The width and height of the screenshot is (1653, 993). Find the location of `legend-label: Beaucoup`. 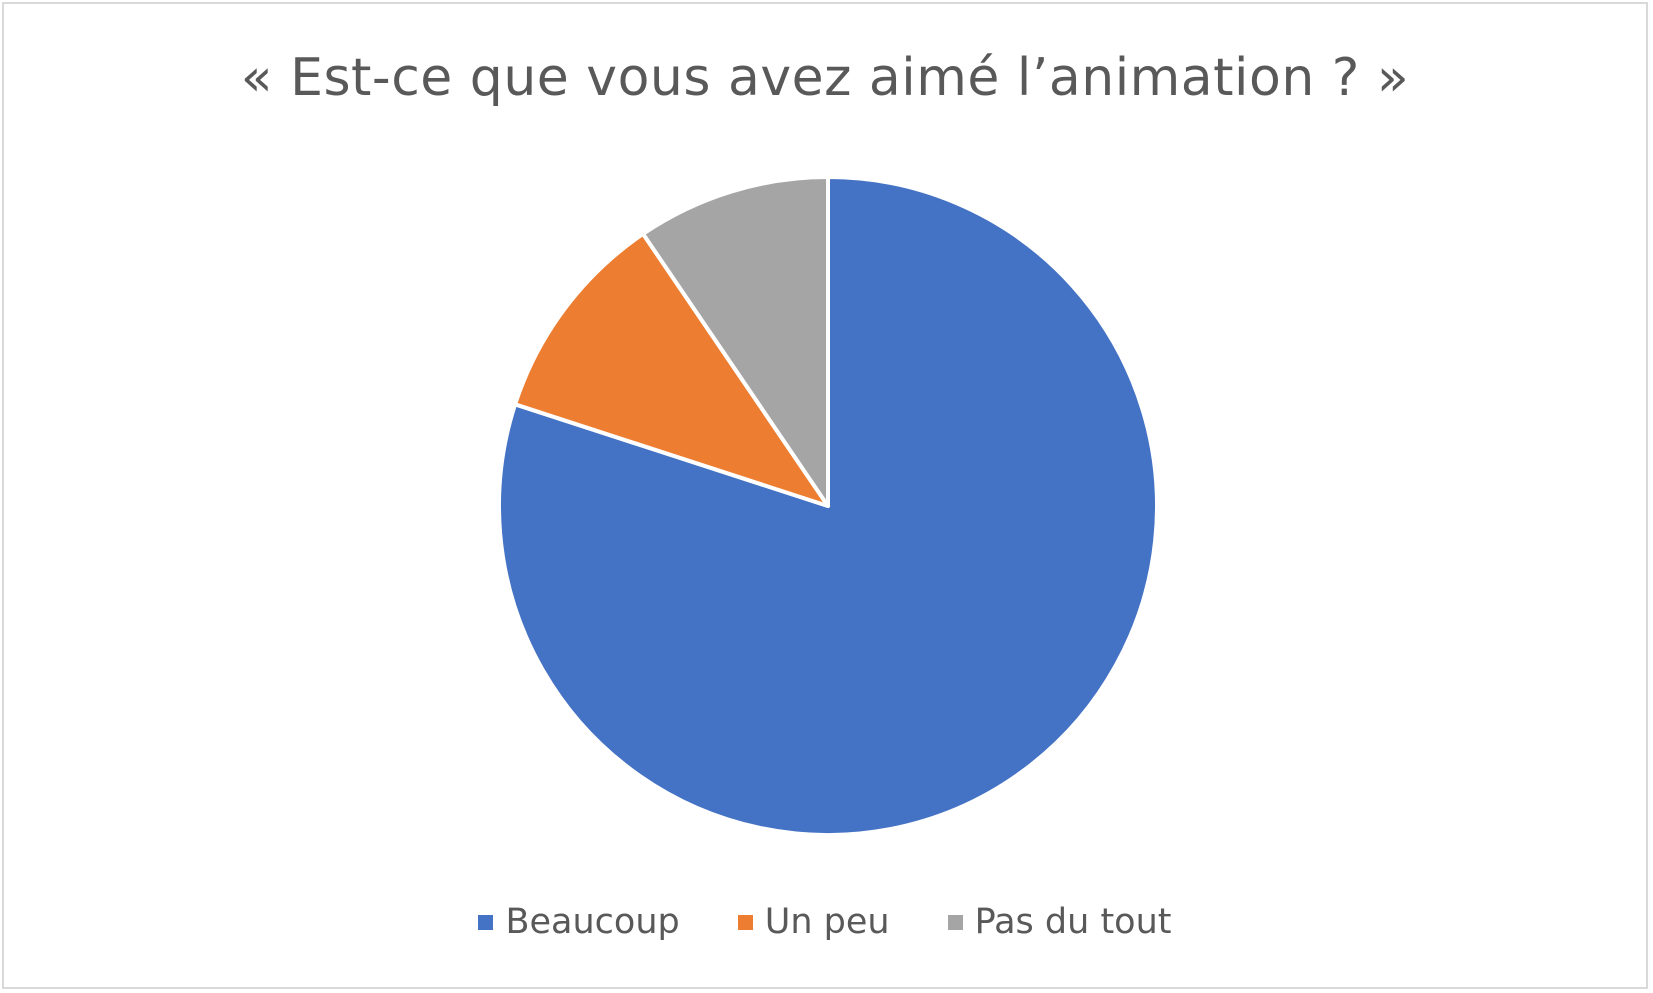

legend-label: Beaucoup is located at coordinates (592, 922).